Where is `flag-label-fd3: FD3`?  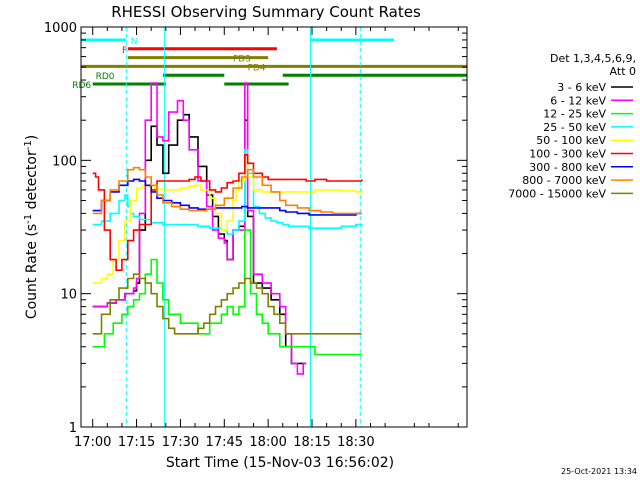
flag-label-fd3: FD3 is located at coordinates (242, 60).